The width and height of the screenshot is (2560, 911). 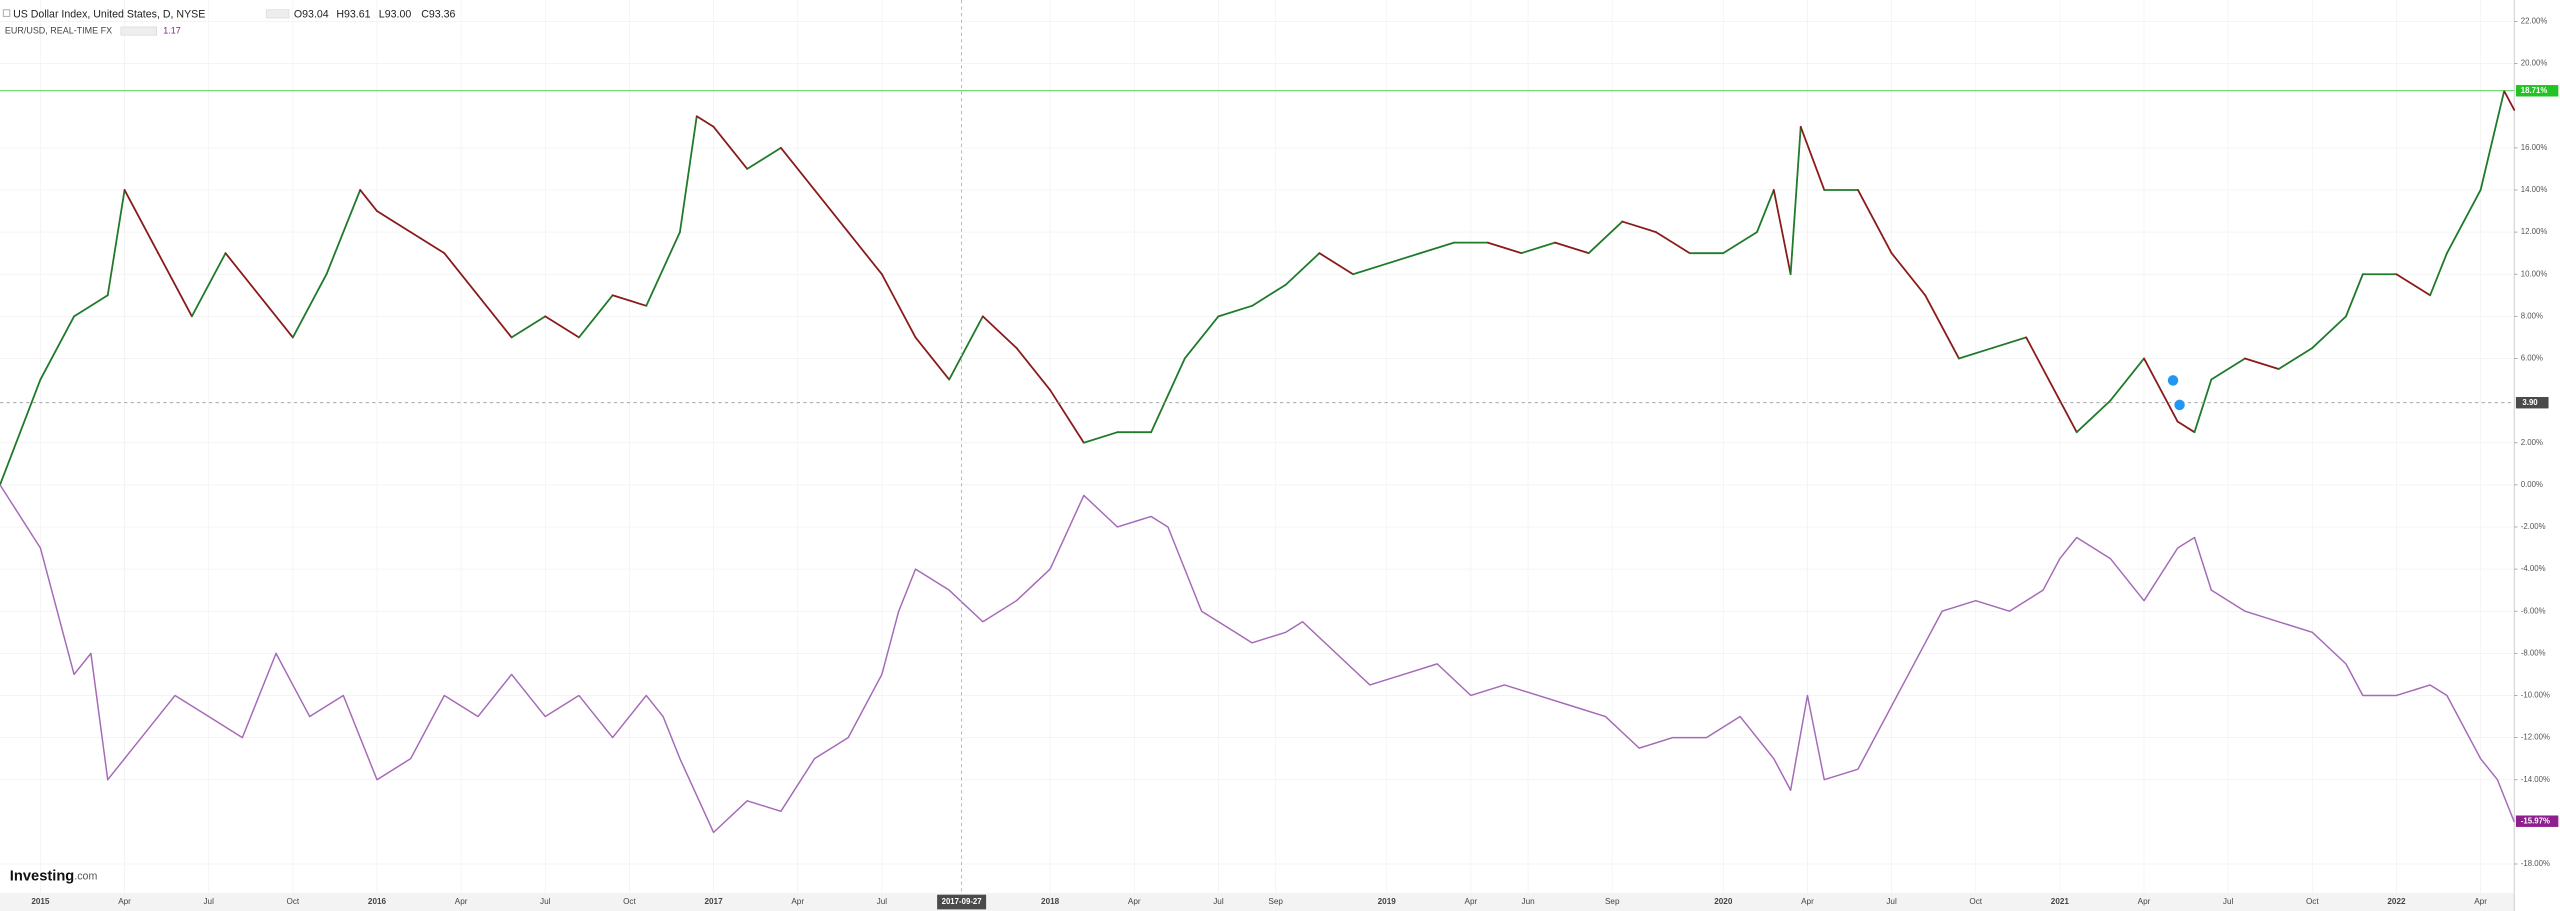 What do you see at coordinates (1387, 901) in the screenshot?
I see `x-tick-label: 2019` at bounding box center [1387, 901].